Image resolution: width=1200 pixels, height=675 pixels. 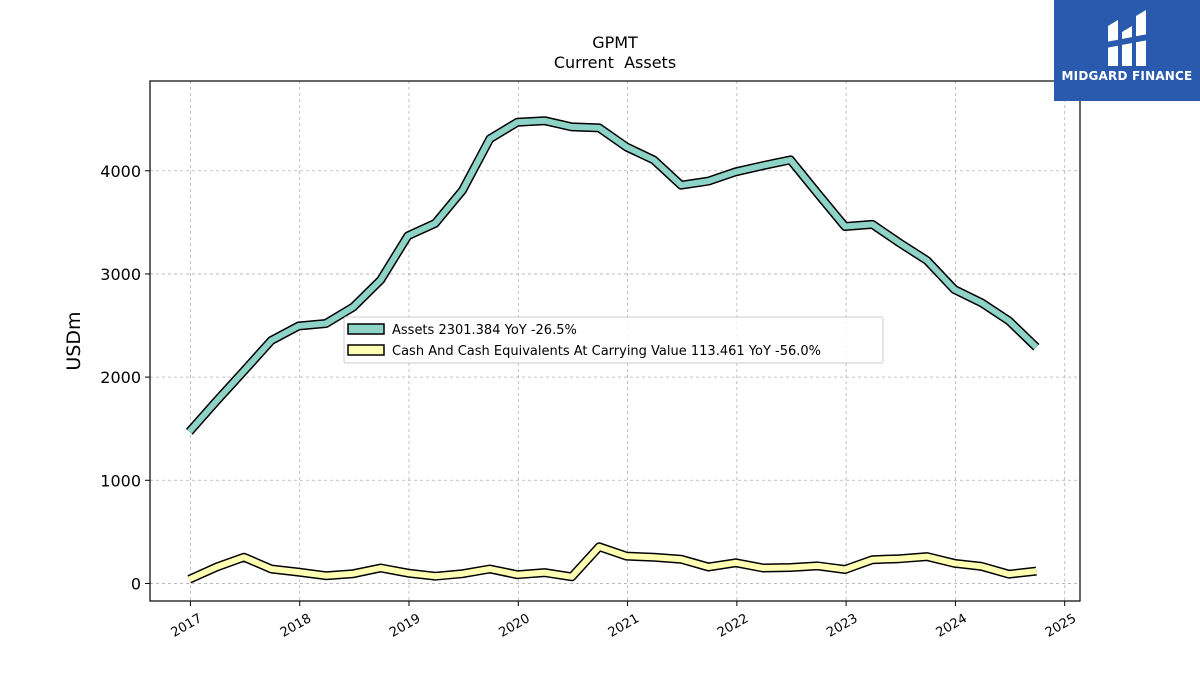 What do you see at coordinates (514, 626) in the screenshot?
I see `x-tick-label: 2020` at bounding box center [514, 626].